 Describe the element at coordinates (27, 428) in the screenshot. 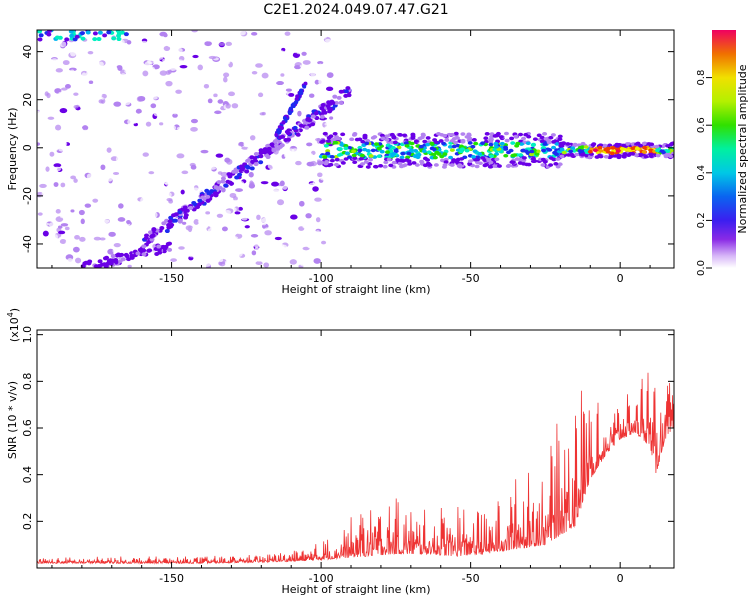

I see `snr-ytick-label: 0.6` at that location.